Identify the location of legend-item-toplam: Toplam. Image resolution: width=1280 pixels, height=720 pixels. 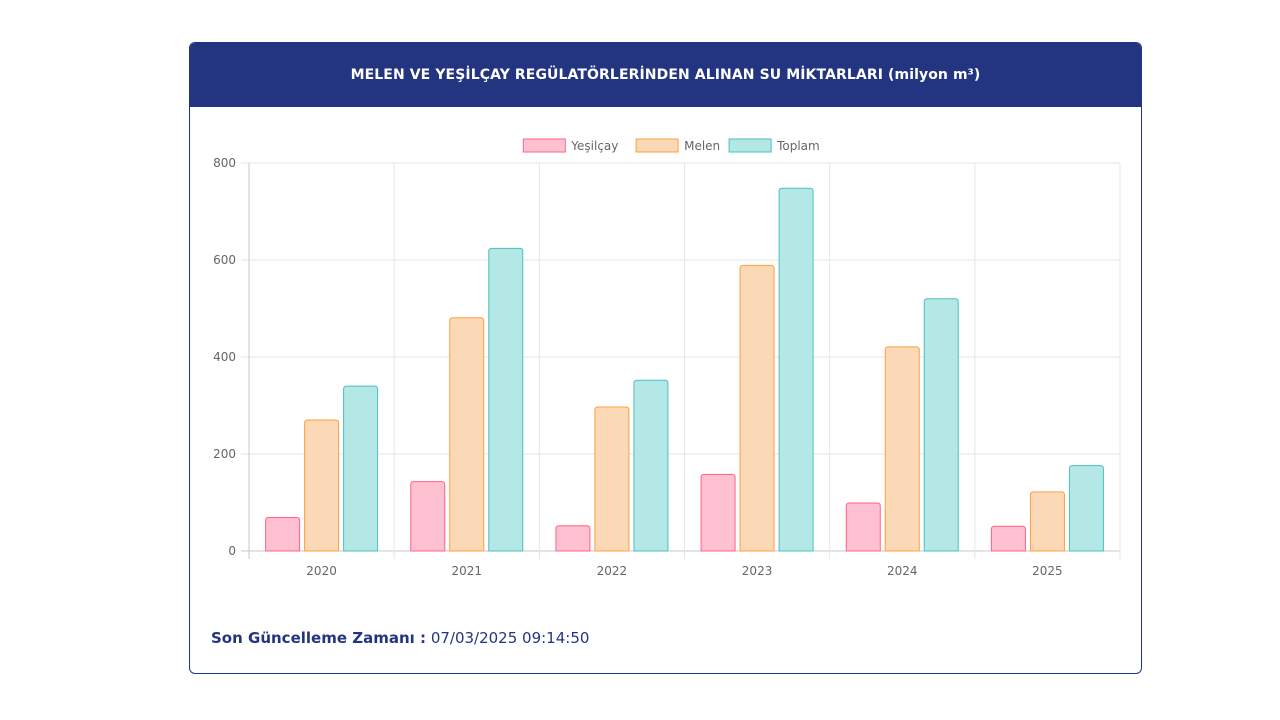
(774, 145).